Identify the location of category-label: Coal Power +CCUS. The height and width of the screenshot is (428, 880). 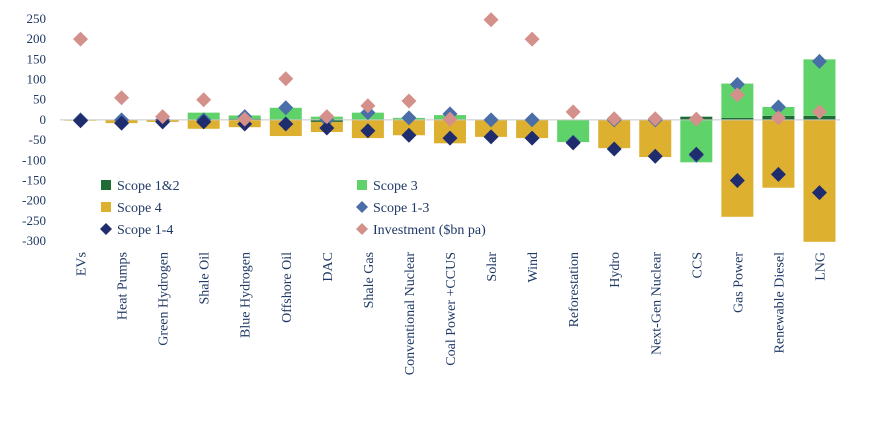
(451, 309).